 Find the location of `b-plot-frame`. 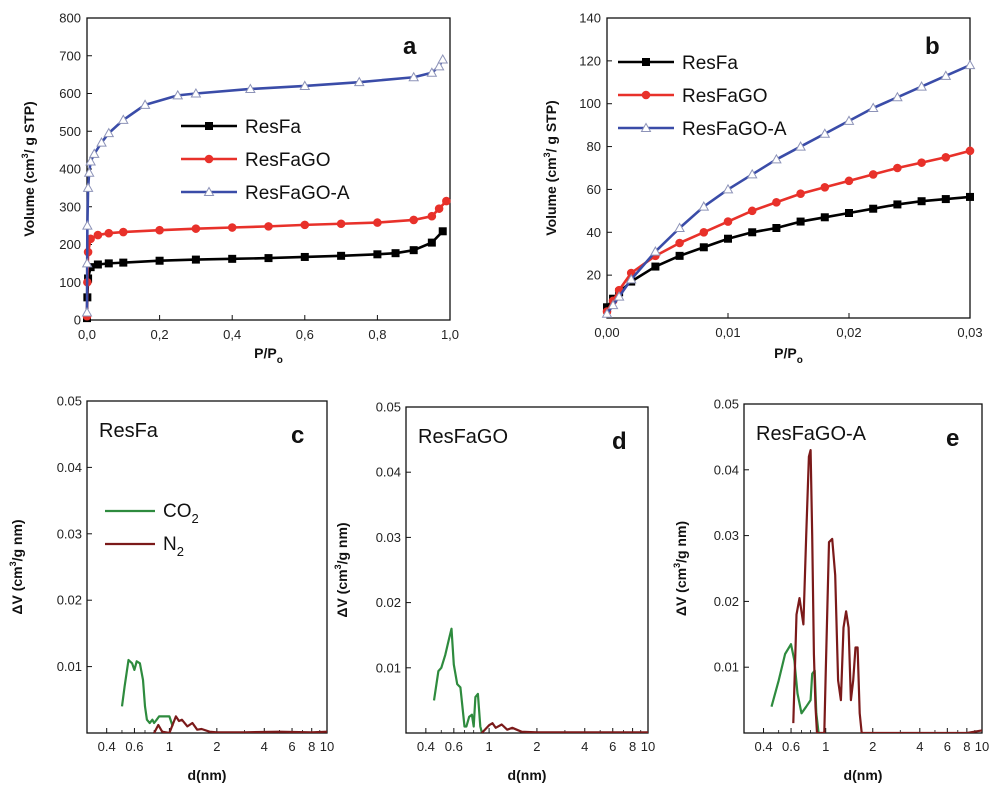

b-plot-frame is located at coordinates (788, 168).